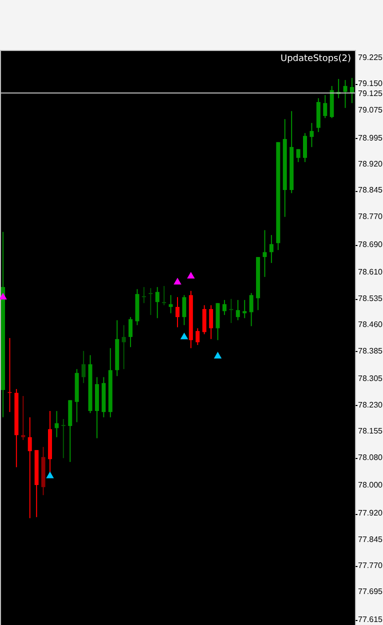 The image size is (383, 625). I want to click on y-tick-label: 78.460, so click(370, 325).